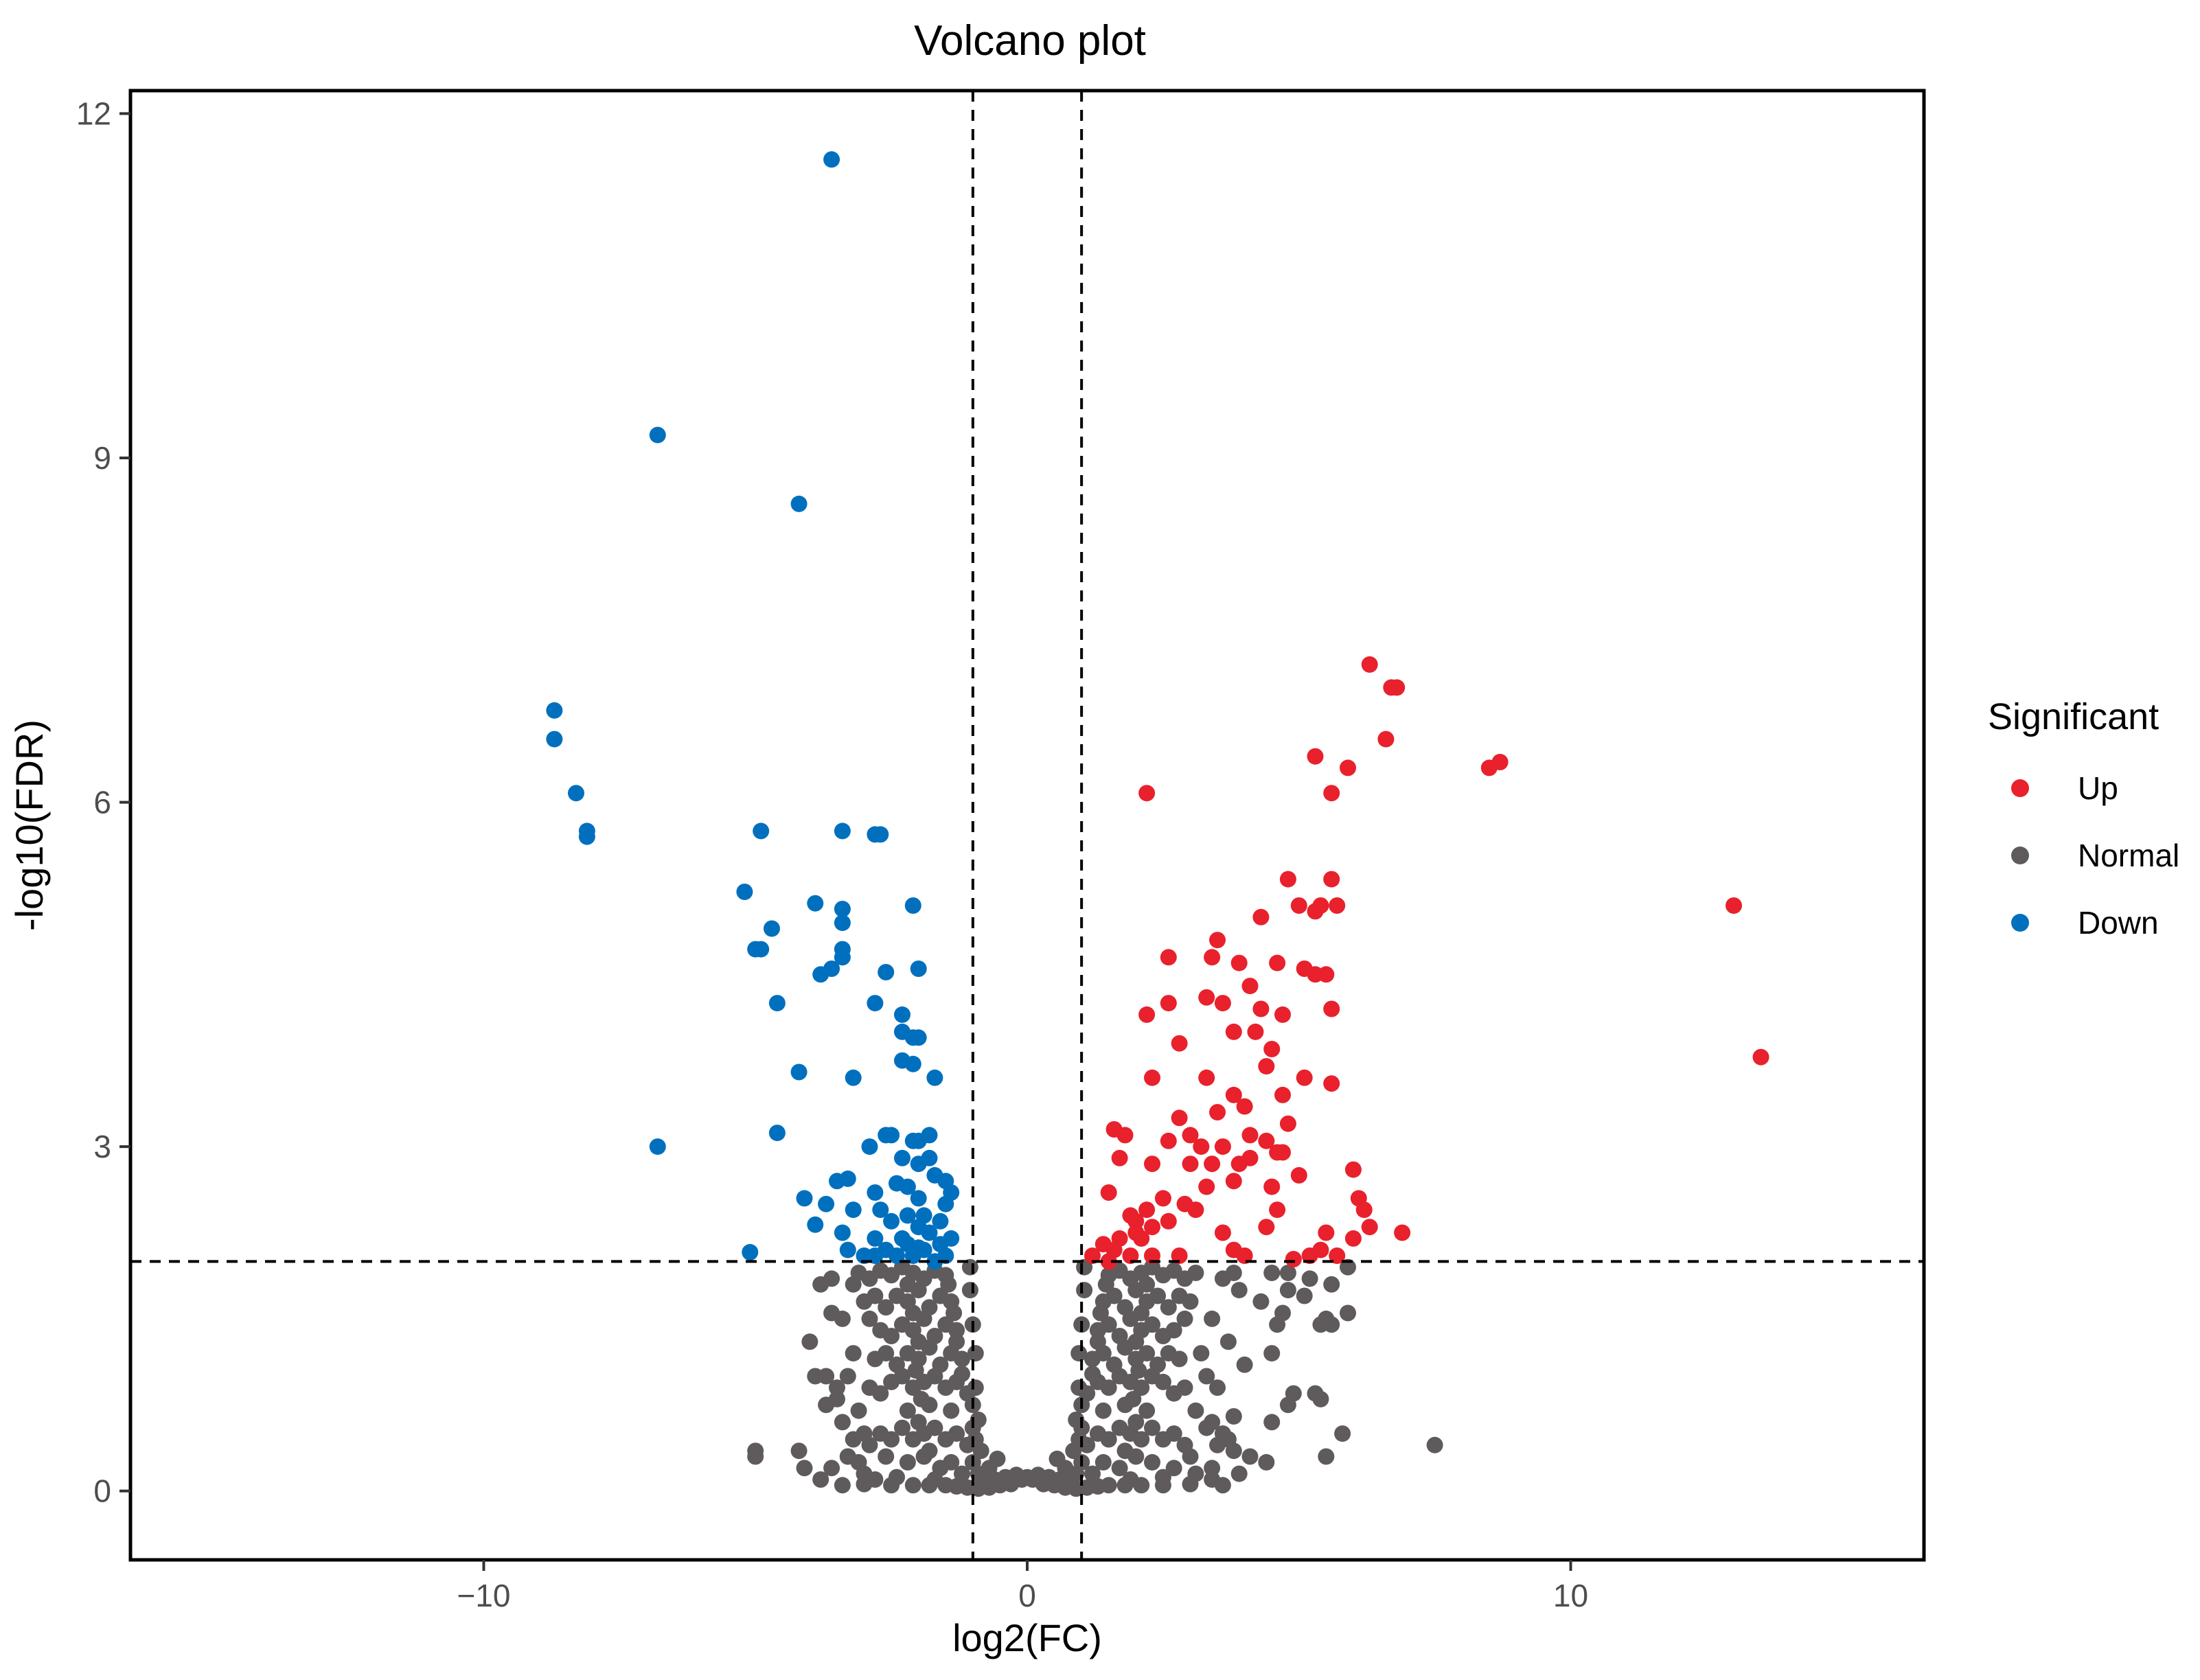  What do you see at coordinates (2073, 716) in the screenshot?
I see `legend-title: Significant` at bounding box center [2073, 716].